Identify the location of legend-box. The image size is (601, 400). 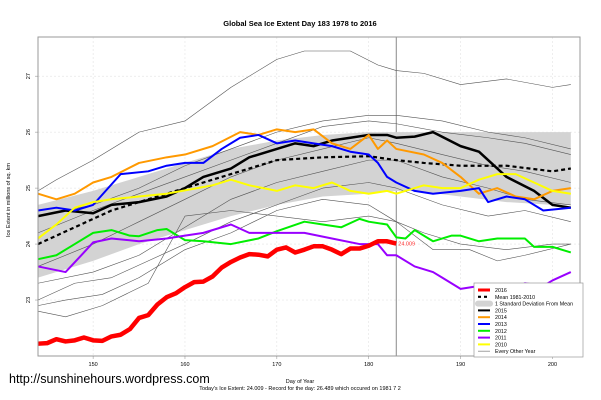
(528, 320).